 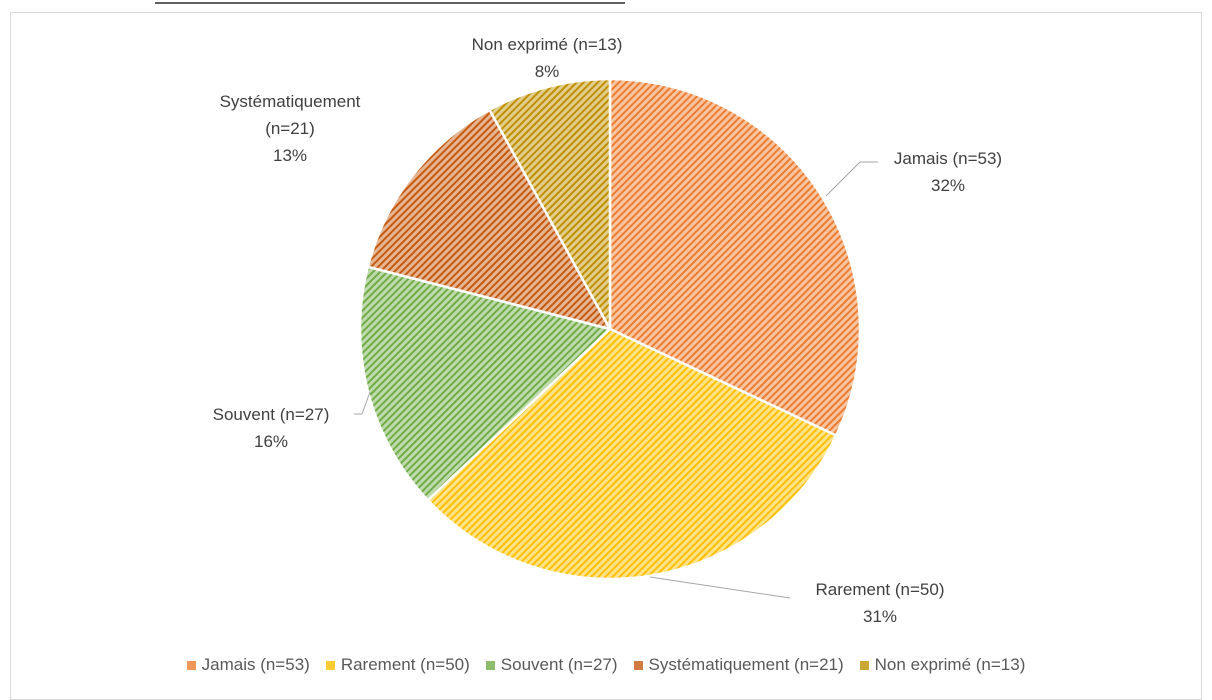 What do you see at coordinates (271, 414) in the screenshot?
I see `data-label-category: Souvent (n=27)` at bounding box center [271, 414].